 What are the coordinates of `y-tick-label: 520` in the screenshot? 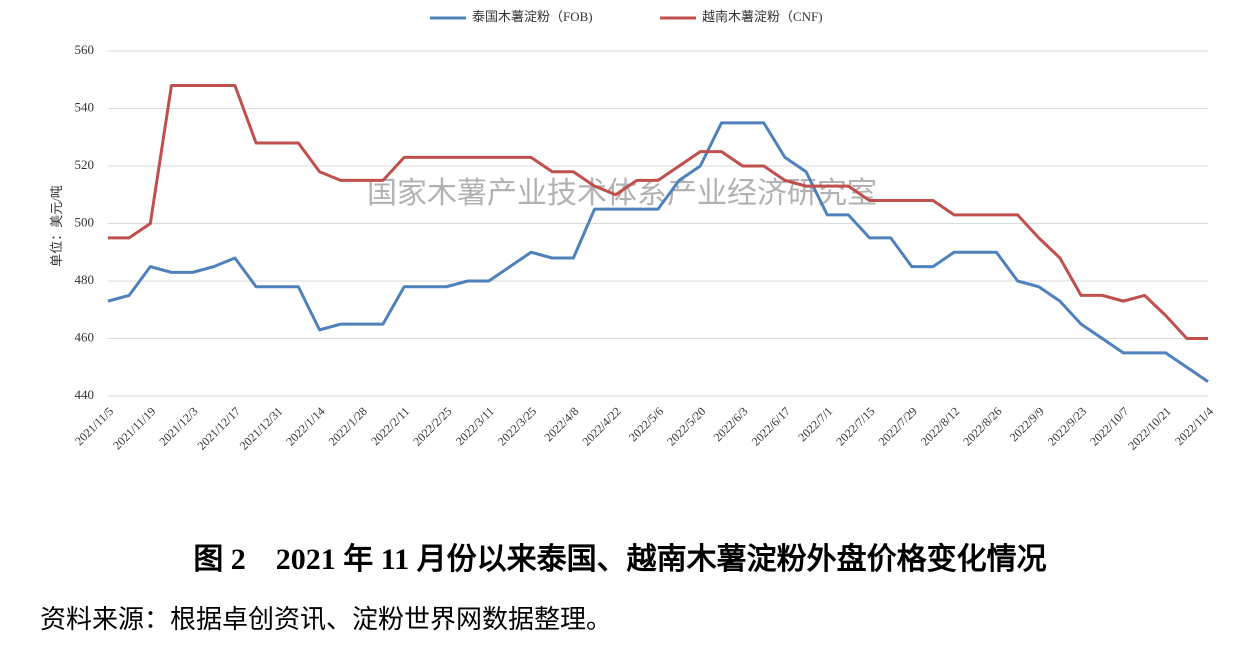 It's located at (85, 164).